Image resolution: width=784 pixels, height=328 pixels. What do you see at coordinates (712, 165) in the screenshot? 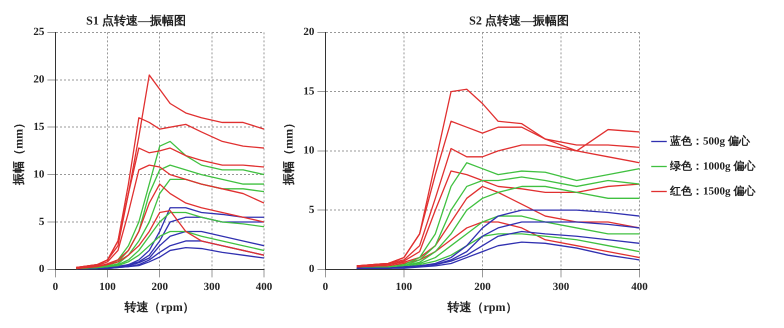
I see `legend-label: 绿色：1000g 偏心` at bounding box center [712, 165].